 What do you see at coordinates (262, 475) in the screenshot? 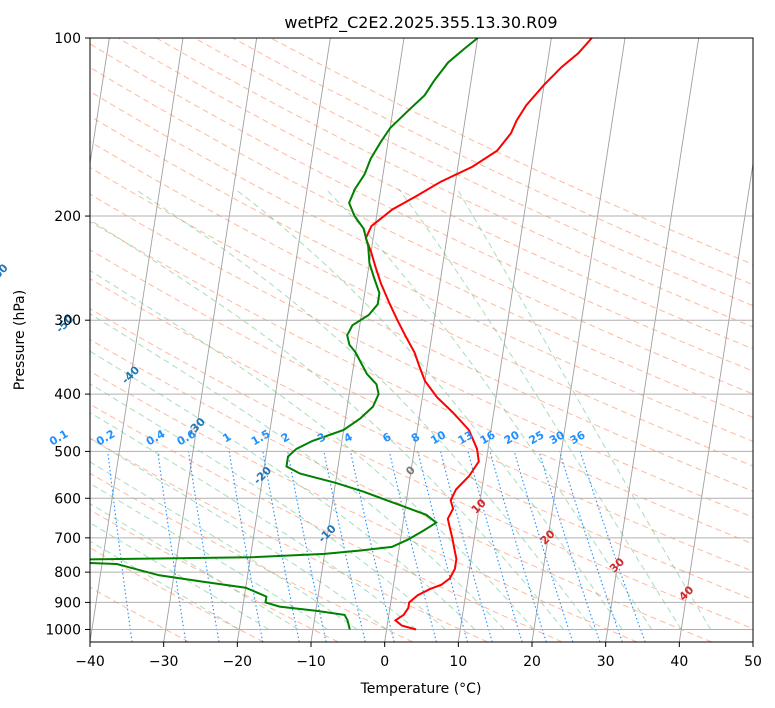
I see `isotherm-label: -20` at bounding box center [262, 475].